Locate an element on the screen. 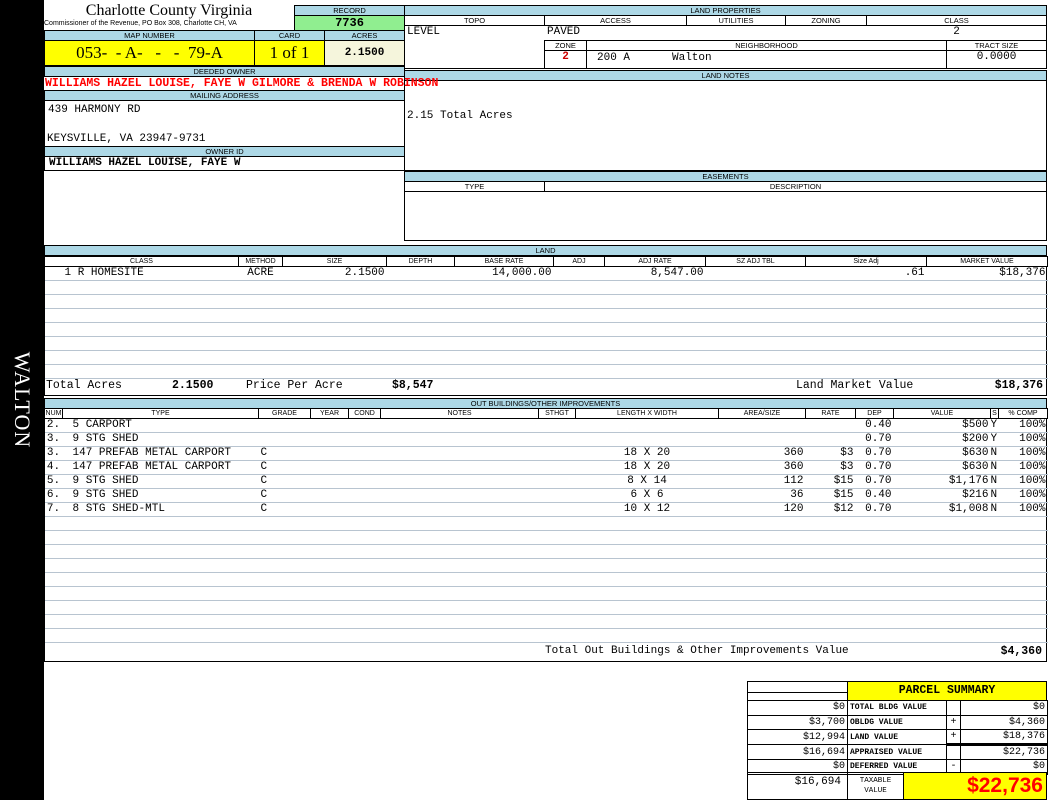 The image size is (1050, 800). outbuilding-column-header: STHGT is located at coordinates (557, 413).